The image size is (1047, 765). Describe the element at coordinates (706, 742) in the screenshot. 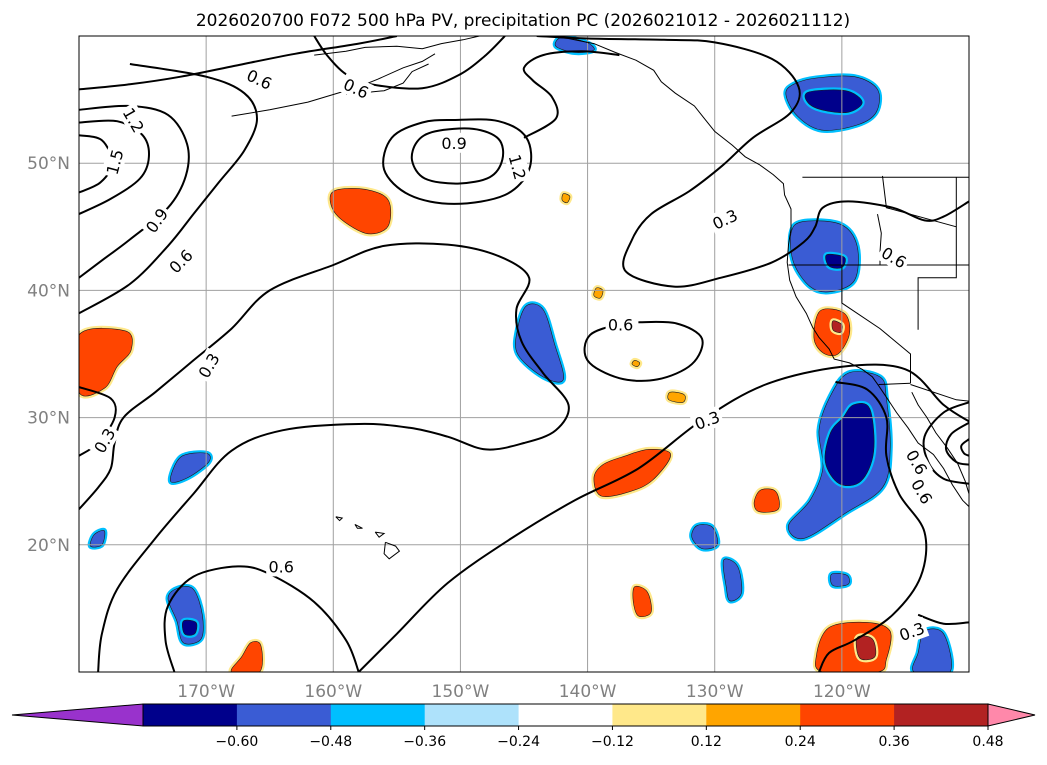

I see `colorbar-tick-label: 0.12` at that location.